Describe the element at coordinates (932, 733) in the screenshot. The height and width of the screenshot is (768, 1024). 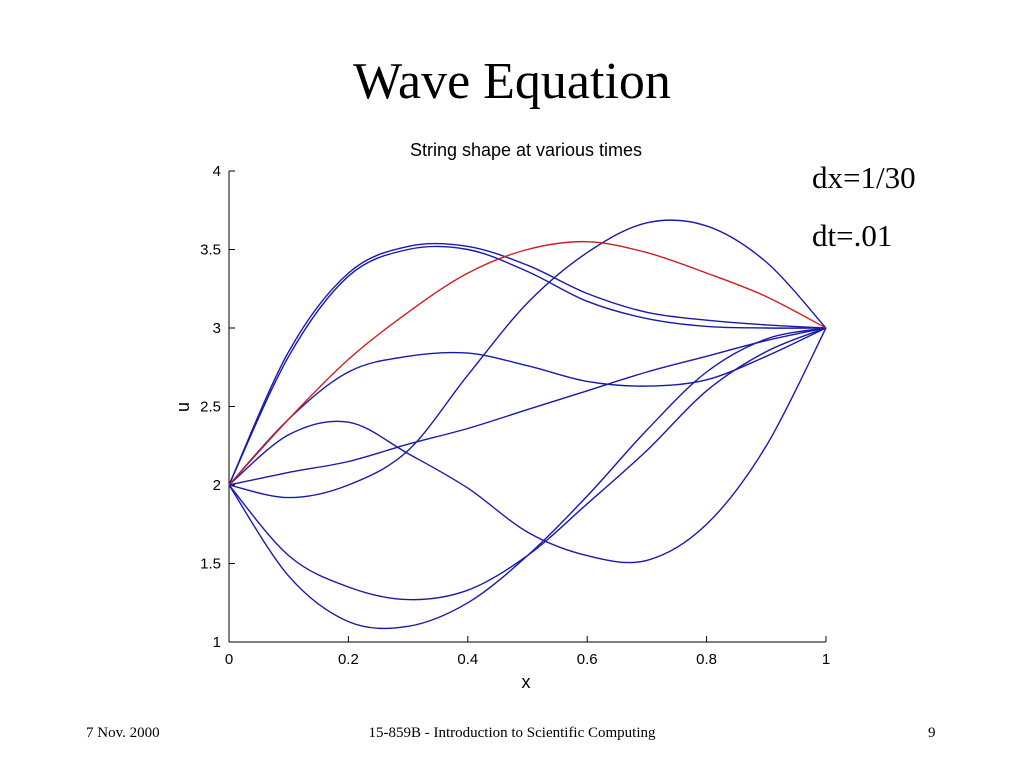
I see `footer-page-number: 9` at that location.